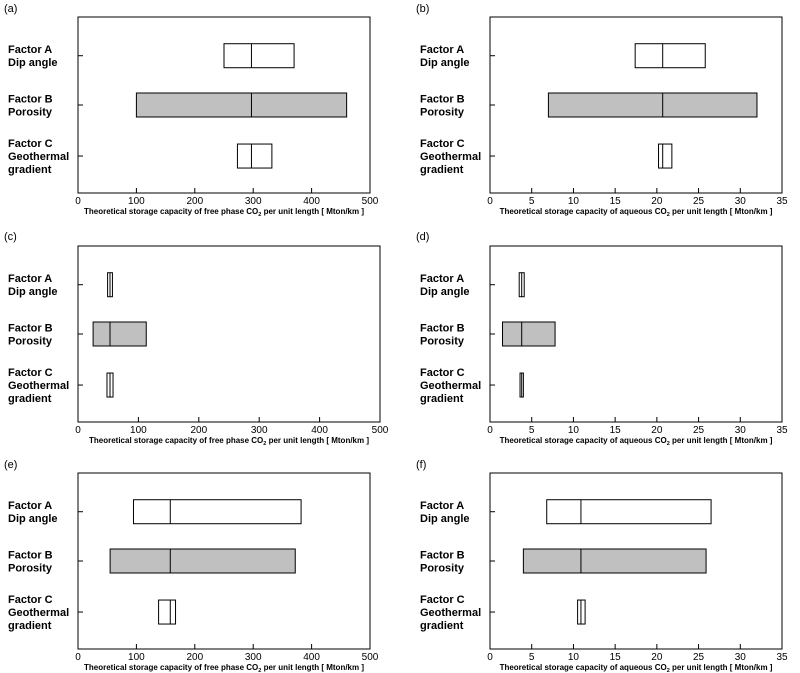 This screenshot has height=673, width=800. What do you see at coordinates (421, 465) in the screenshot?
I see `panel-label: (f)` at bounding box center [421, 465].